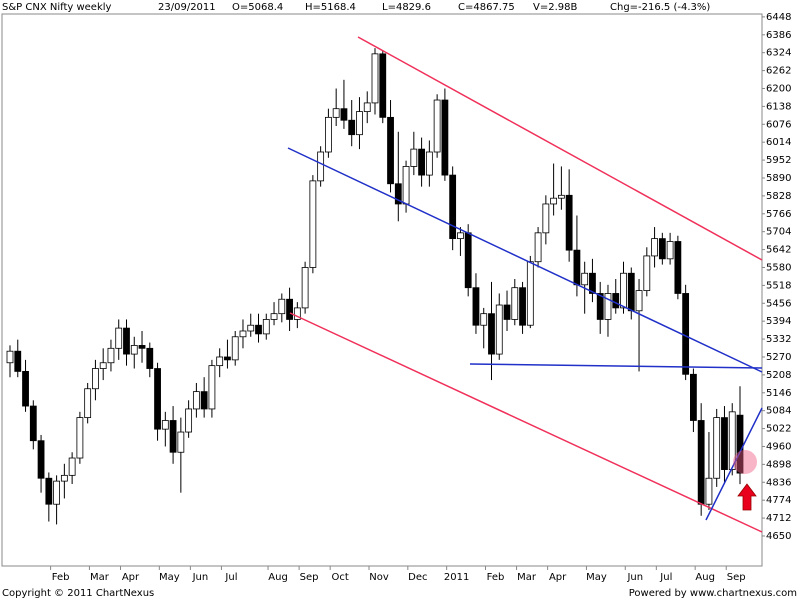 Image resolution: width=800 pixels, height=600 pixels. Describe the element at coordinates (778, 482) in the screenshot. I see `y-tick-label: 4836` at that location.